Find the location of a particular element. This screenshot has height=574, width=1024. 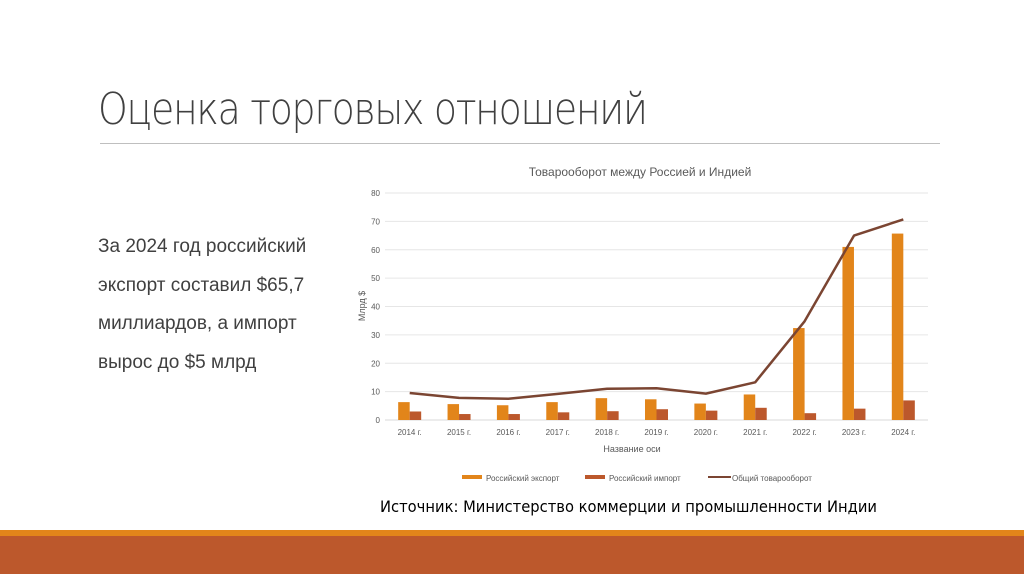

y-tick-label: 10 is located at coordinates (375, 392).